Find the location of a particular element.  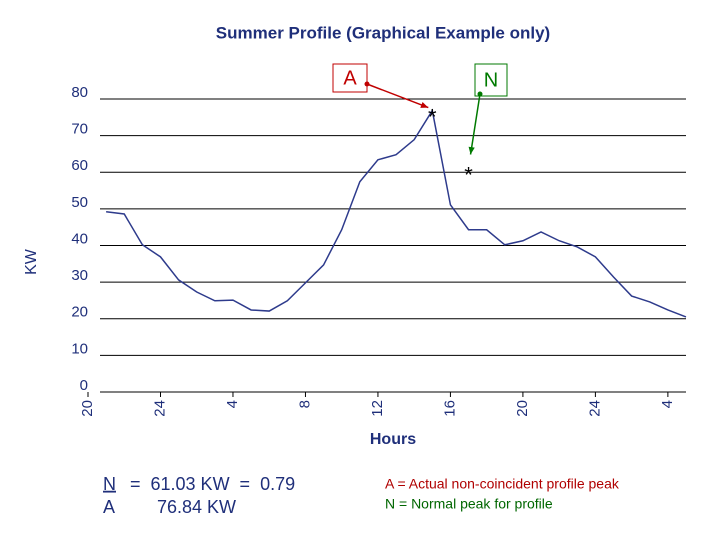

y-tick-label: 10 is located at coordinates (79, 348).